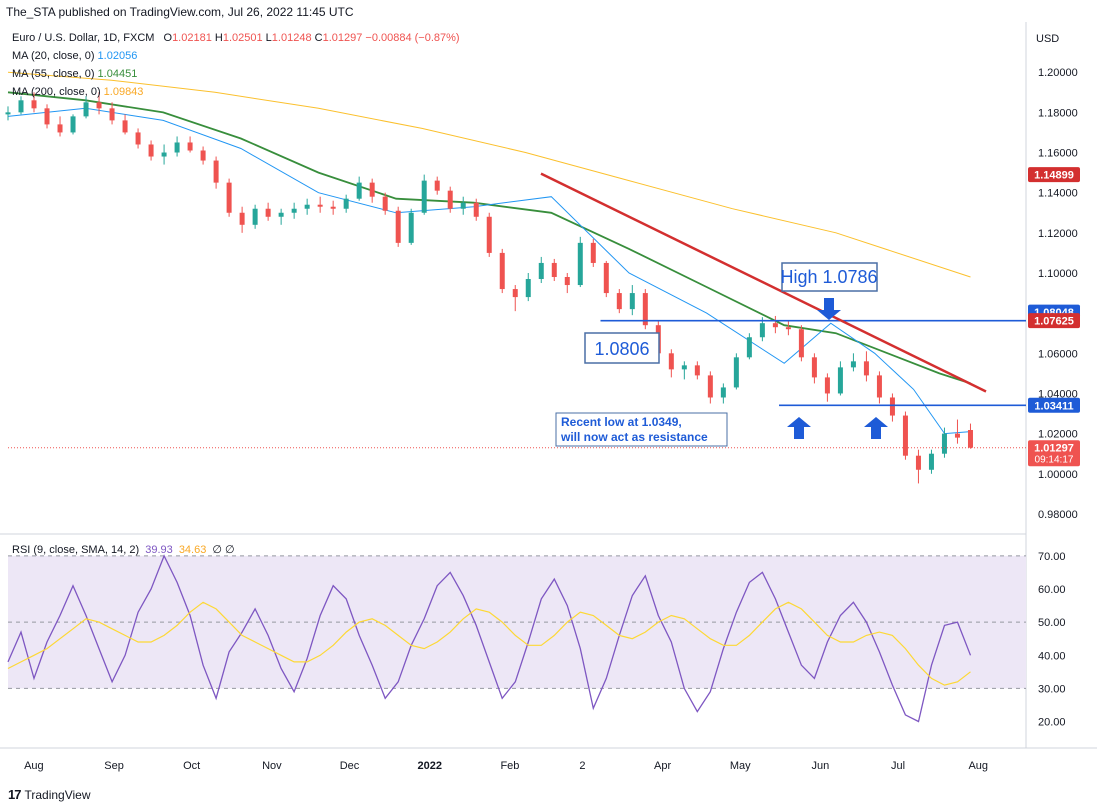 This screenshot has width=1097, height=808. I want to click on level-2-tag: 1.03411, so click(1053, 406).